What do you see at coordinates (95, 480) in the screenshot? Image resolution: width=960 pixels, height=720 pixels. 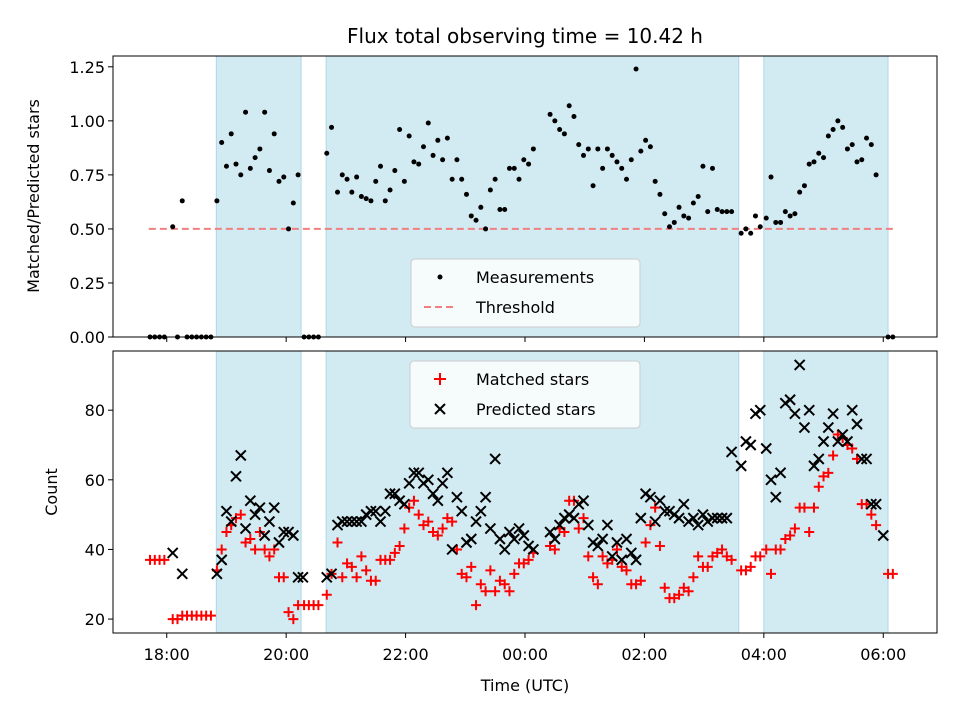 I see `y-tick-label: 60` at bounding box center [95, 480].